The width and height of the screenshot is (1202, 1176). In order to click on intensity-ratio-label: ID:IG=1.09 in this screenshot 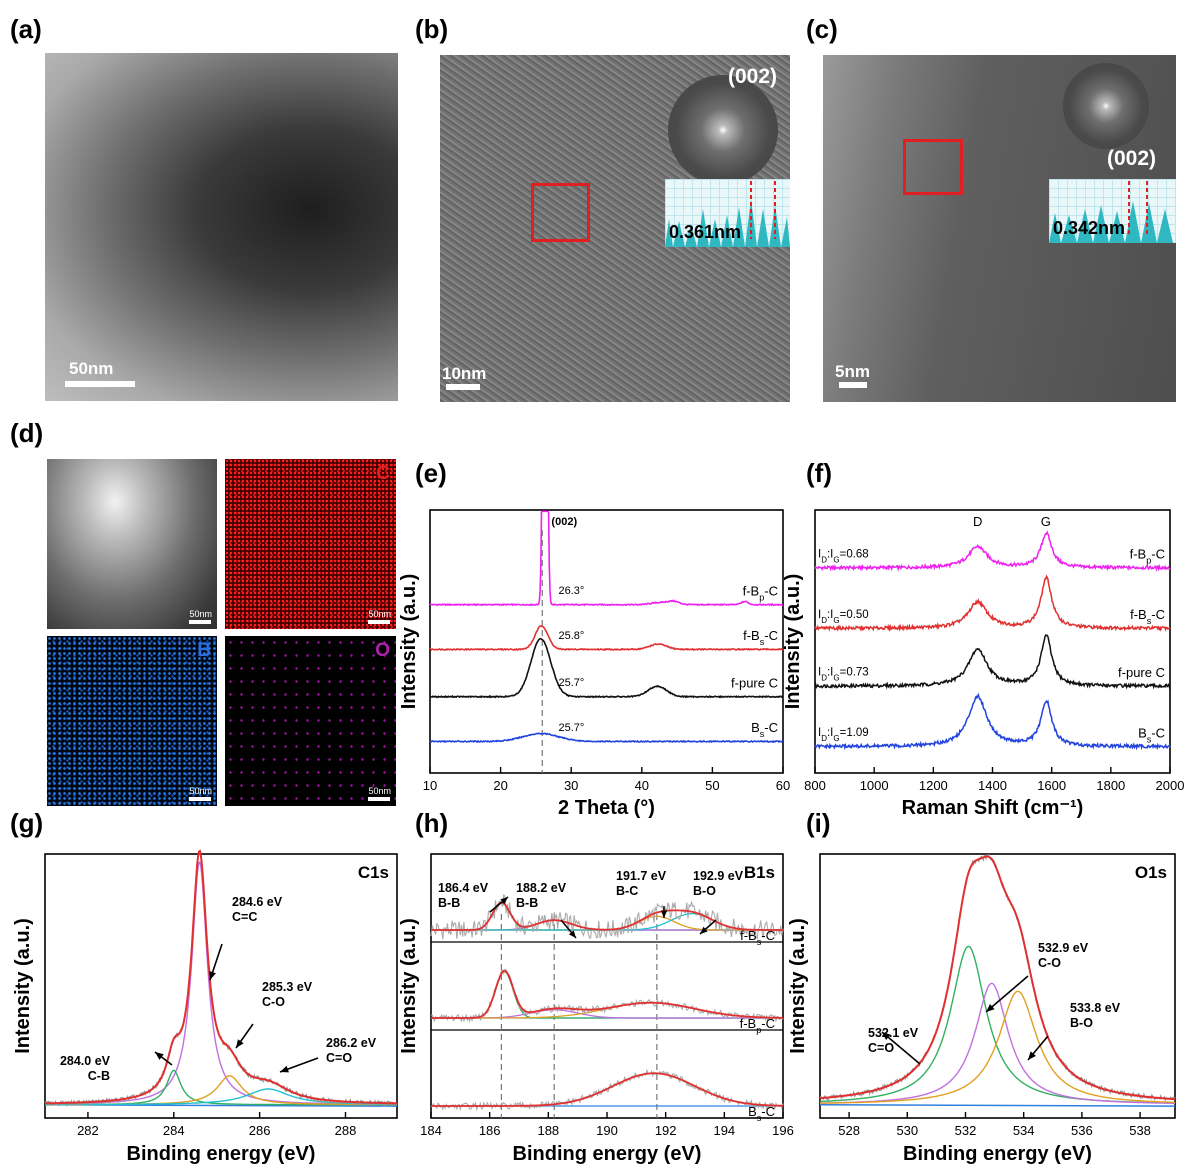, I will do `click(843, 735)`.